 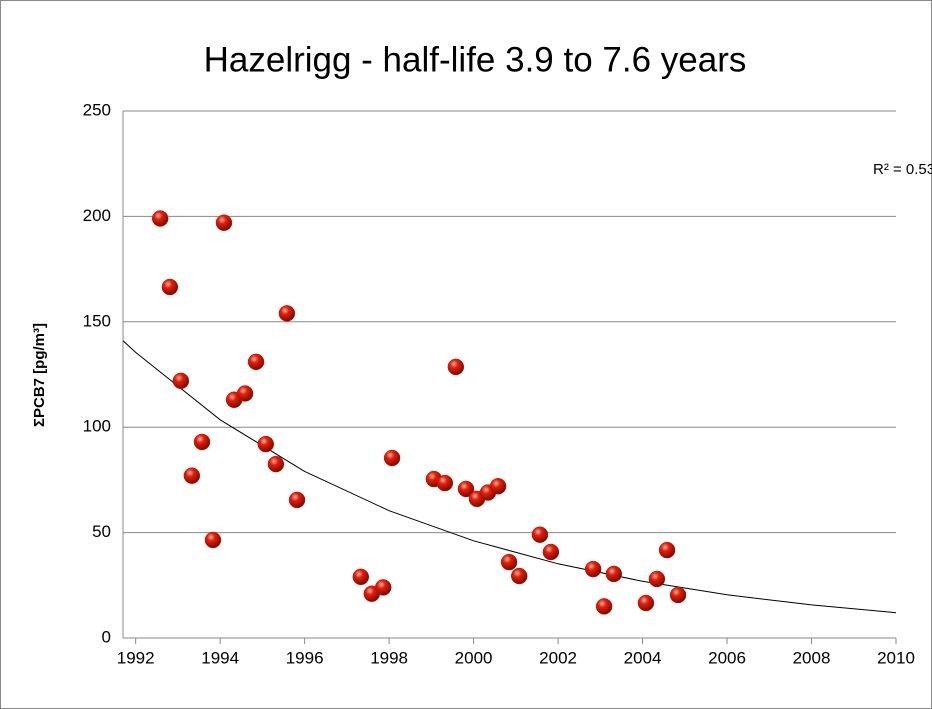 I want to click on x-tick-label: 1992, so click(x=136, y=657).